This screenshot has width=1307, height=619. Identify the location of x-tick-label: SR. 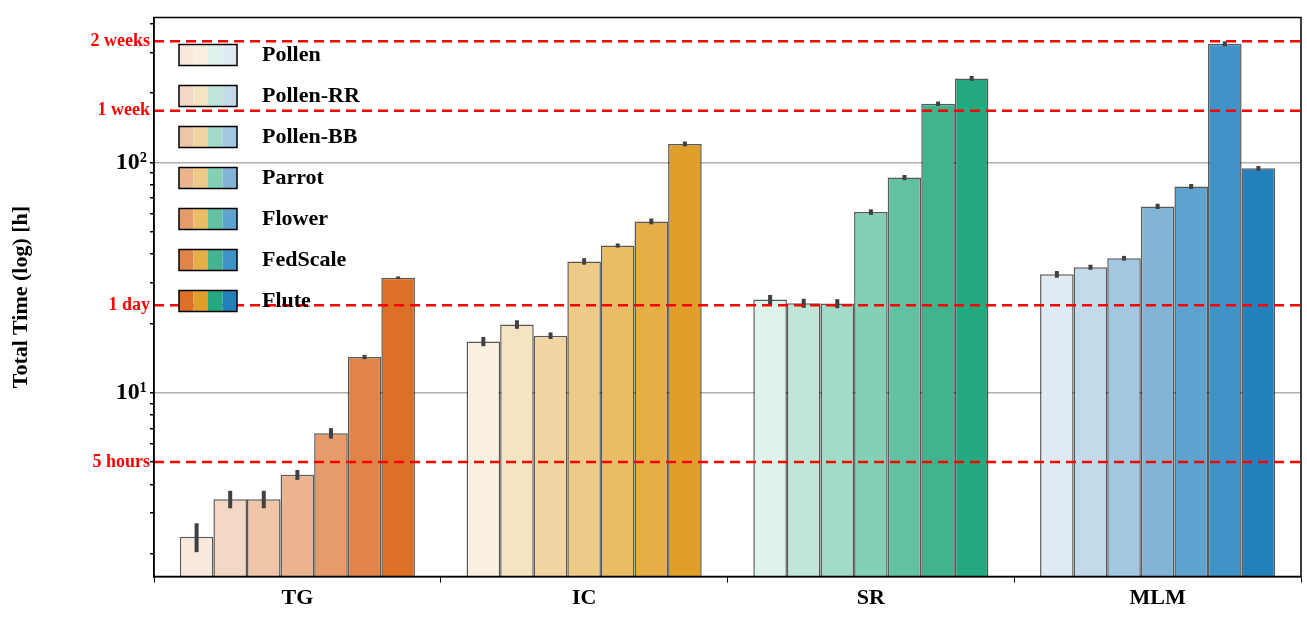
(871, 597).